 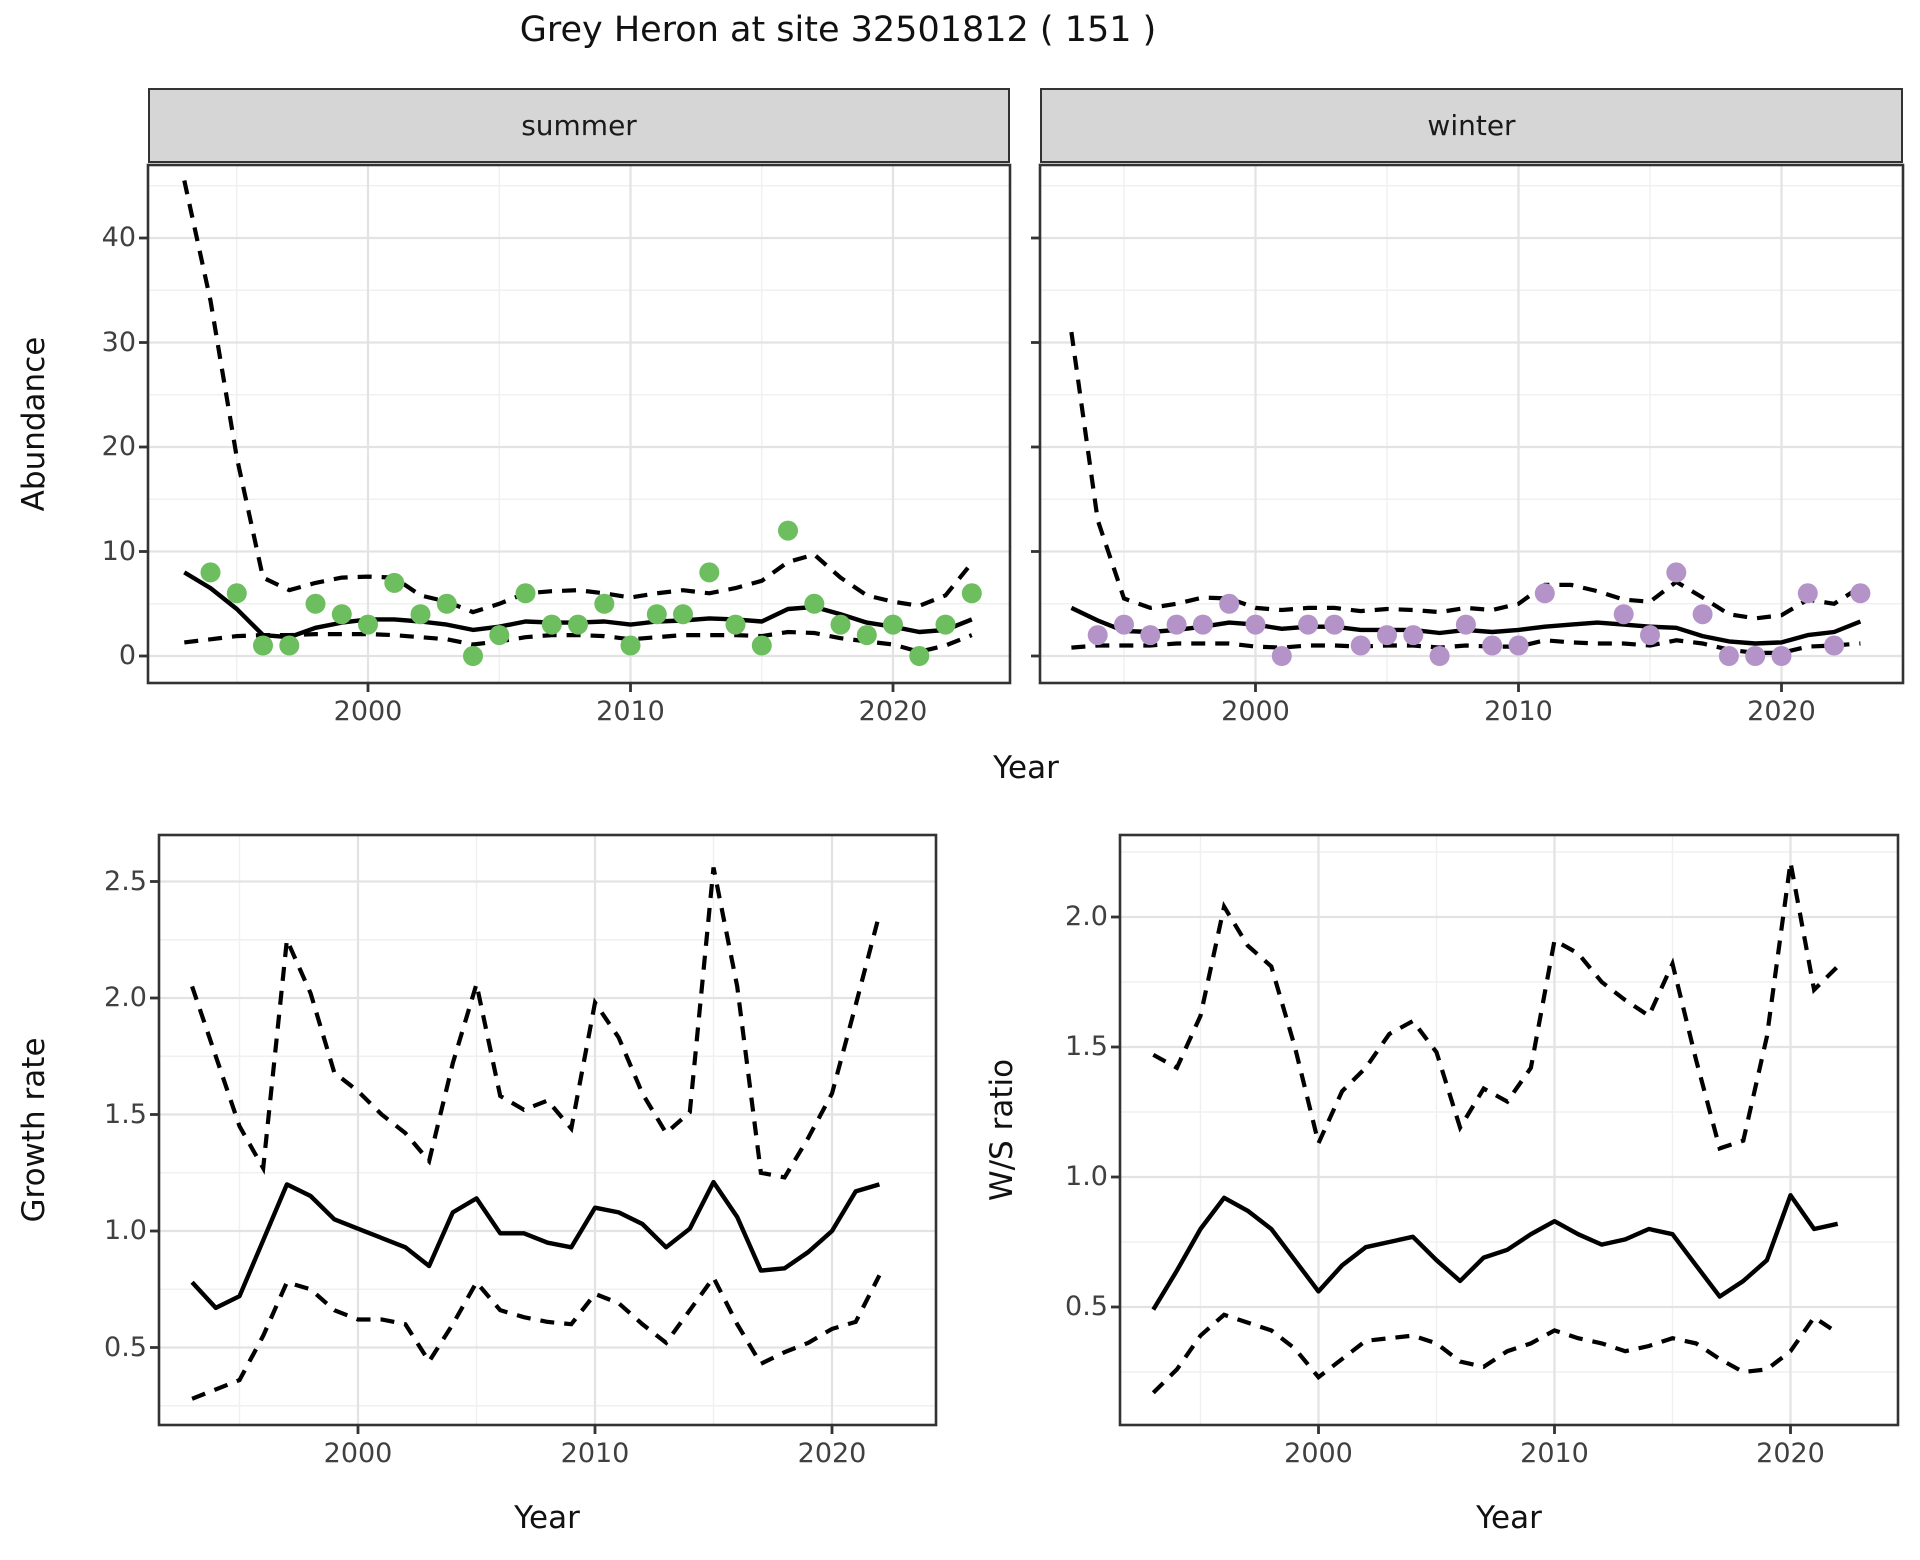 What do you see at coordinates (1471, 125) in the screenshot?
I see `facet-strip-winter: winter` at bounding box center [1471, 125].